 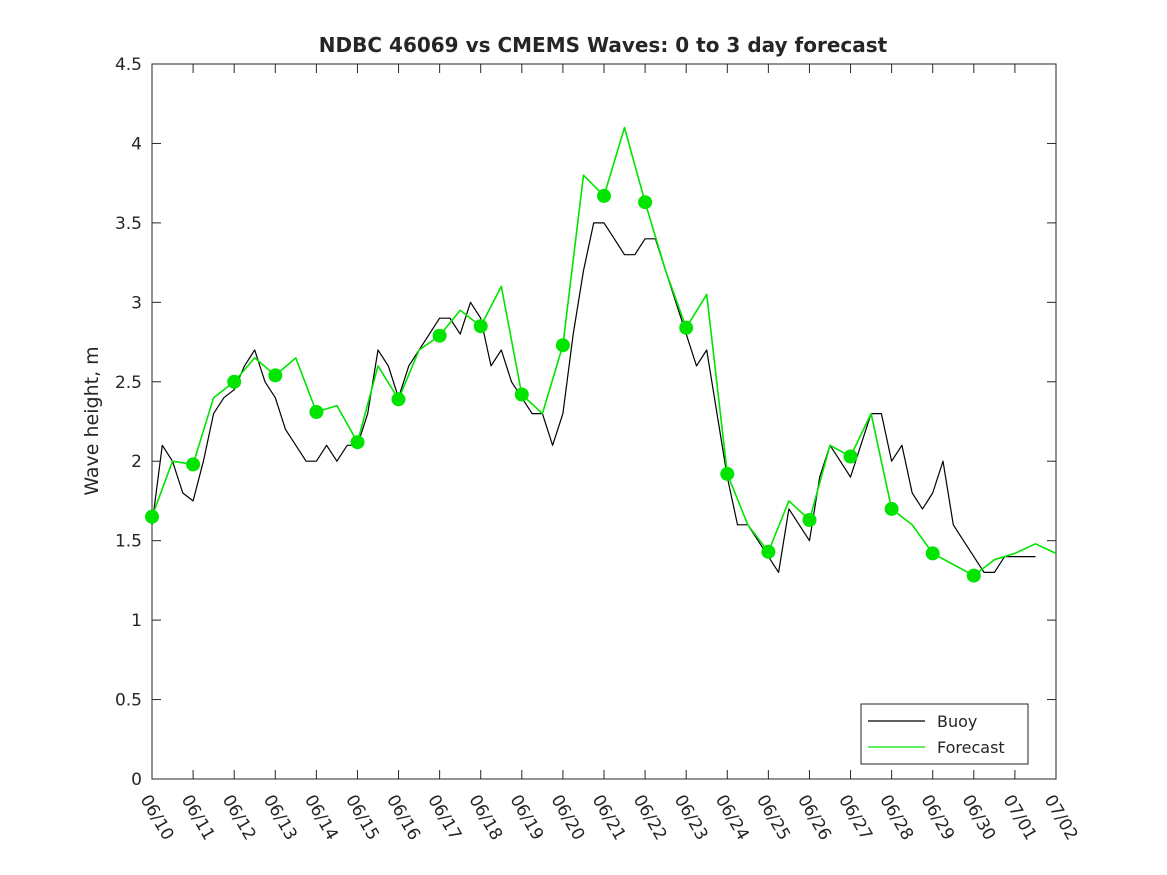 What do you see at coordinates (136, 780) in the screenshot?
I see `y-tick-label: 0` at bounding box center [136, 780].